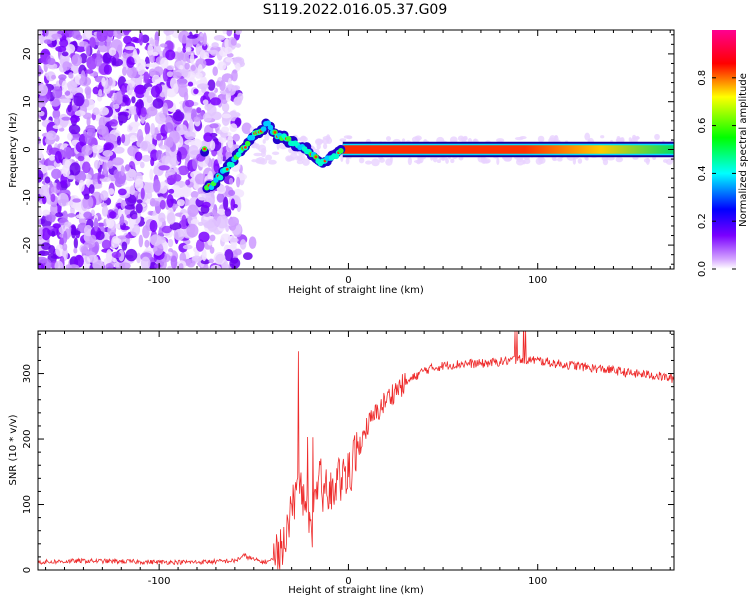  I want to click on snr-x-axis-title: Height of straight line (km), so click(356, 590).